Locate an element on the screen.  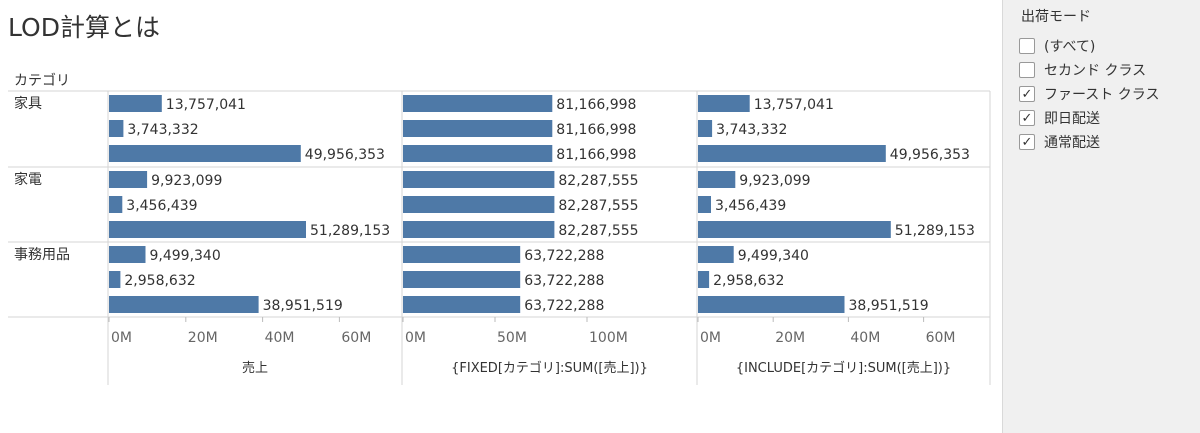
filter-option-label: ファースト クラス is located at coordinates (1102, 95).